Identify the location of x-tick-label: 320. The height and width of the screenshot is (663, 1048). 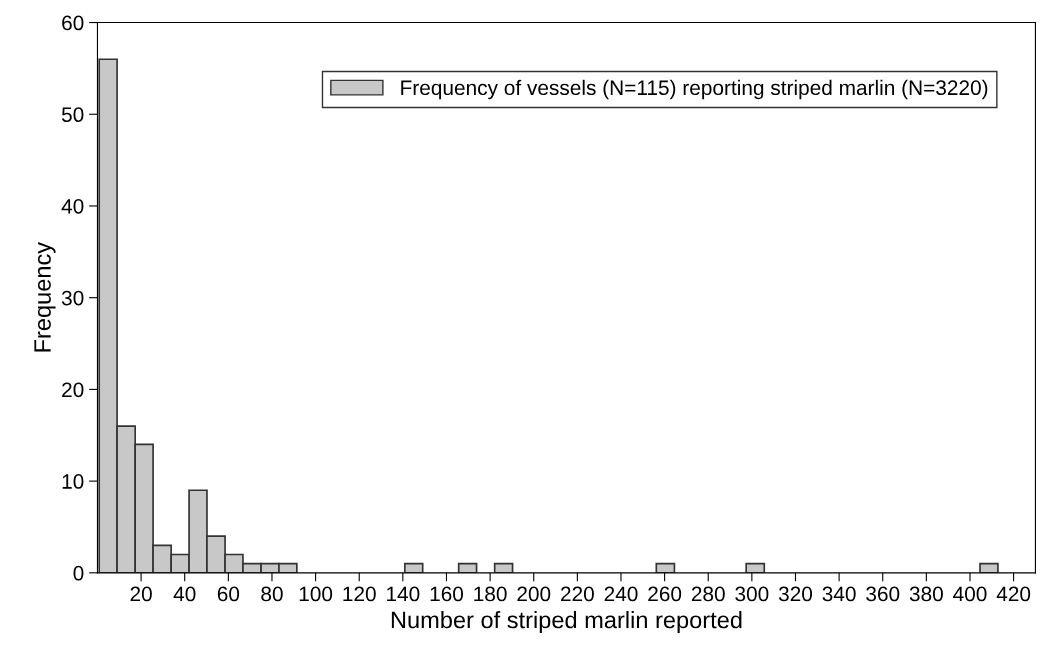
(795, 594).